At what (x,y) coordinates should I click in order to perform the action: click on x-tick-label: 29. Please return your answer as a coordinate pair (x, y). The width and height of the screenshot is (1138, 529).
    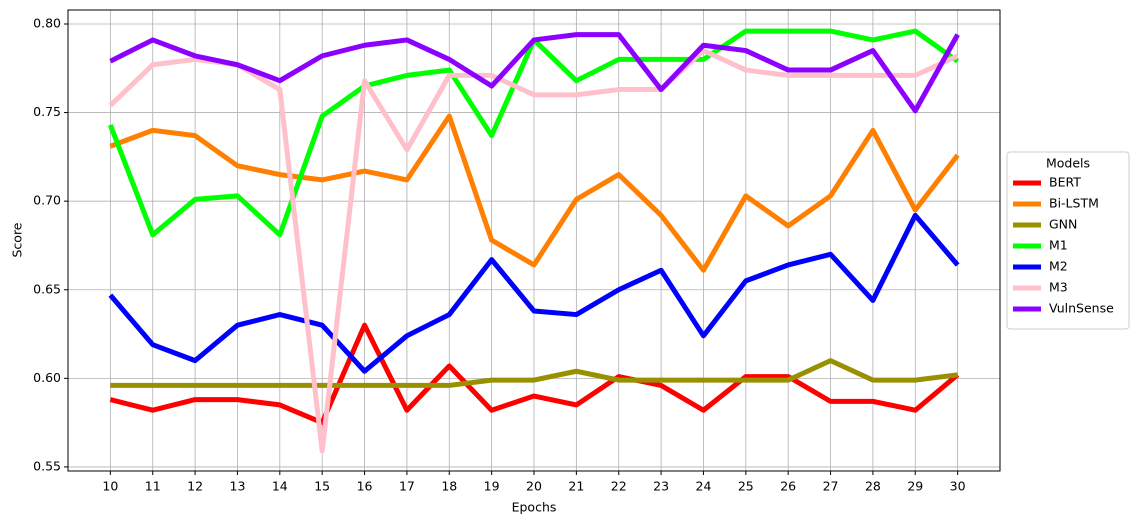
    Looking at the image, I should click on (915, 486).